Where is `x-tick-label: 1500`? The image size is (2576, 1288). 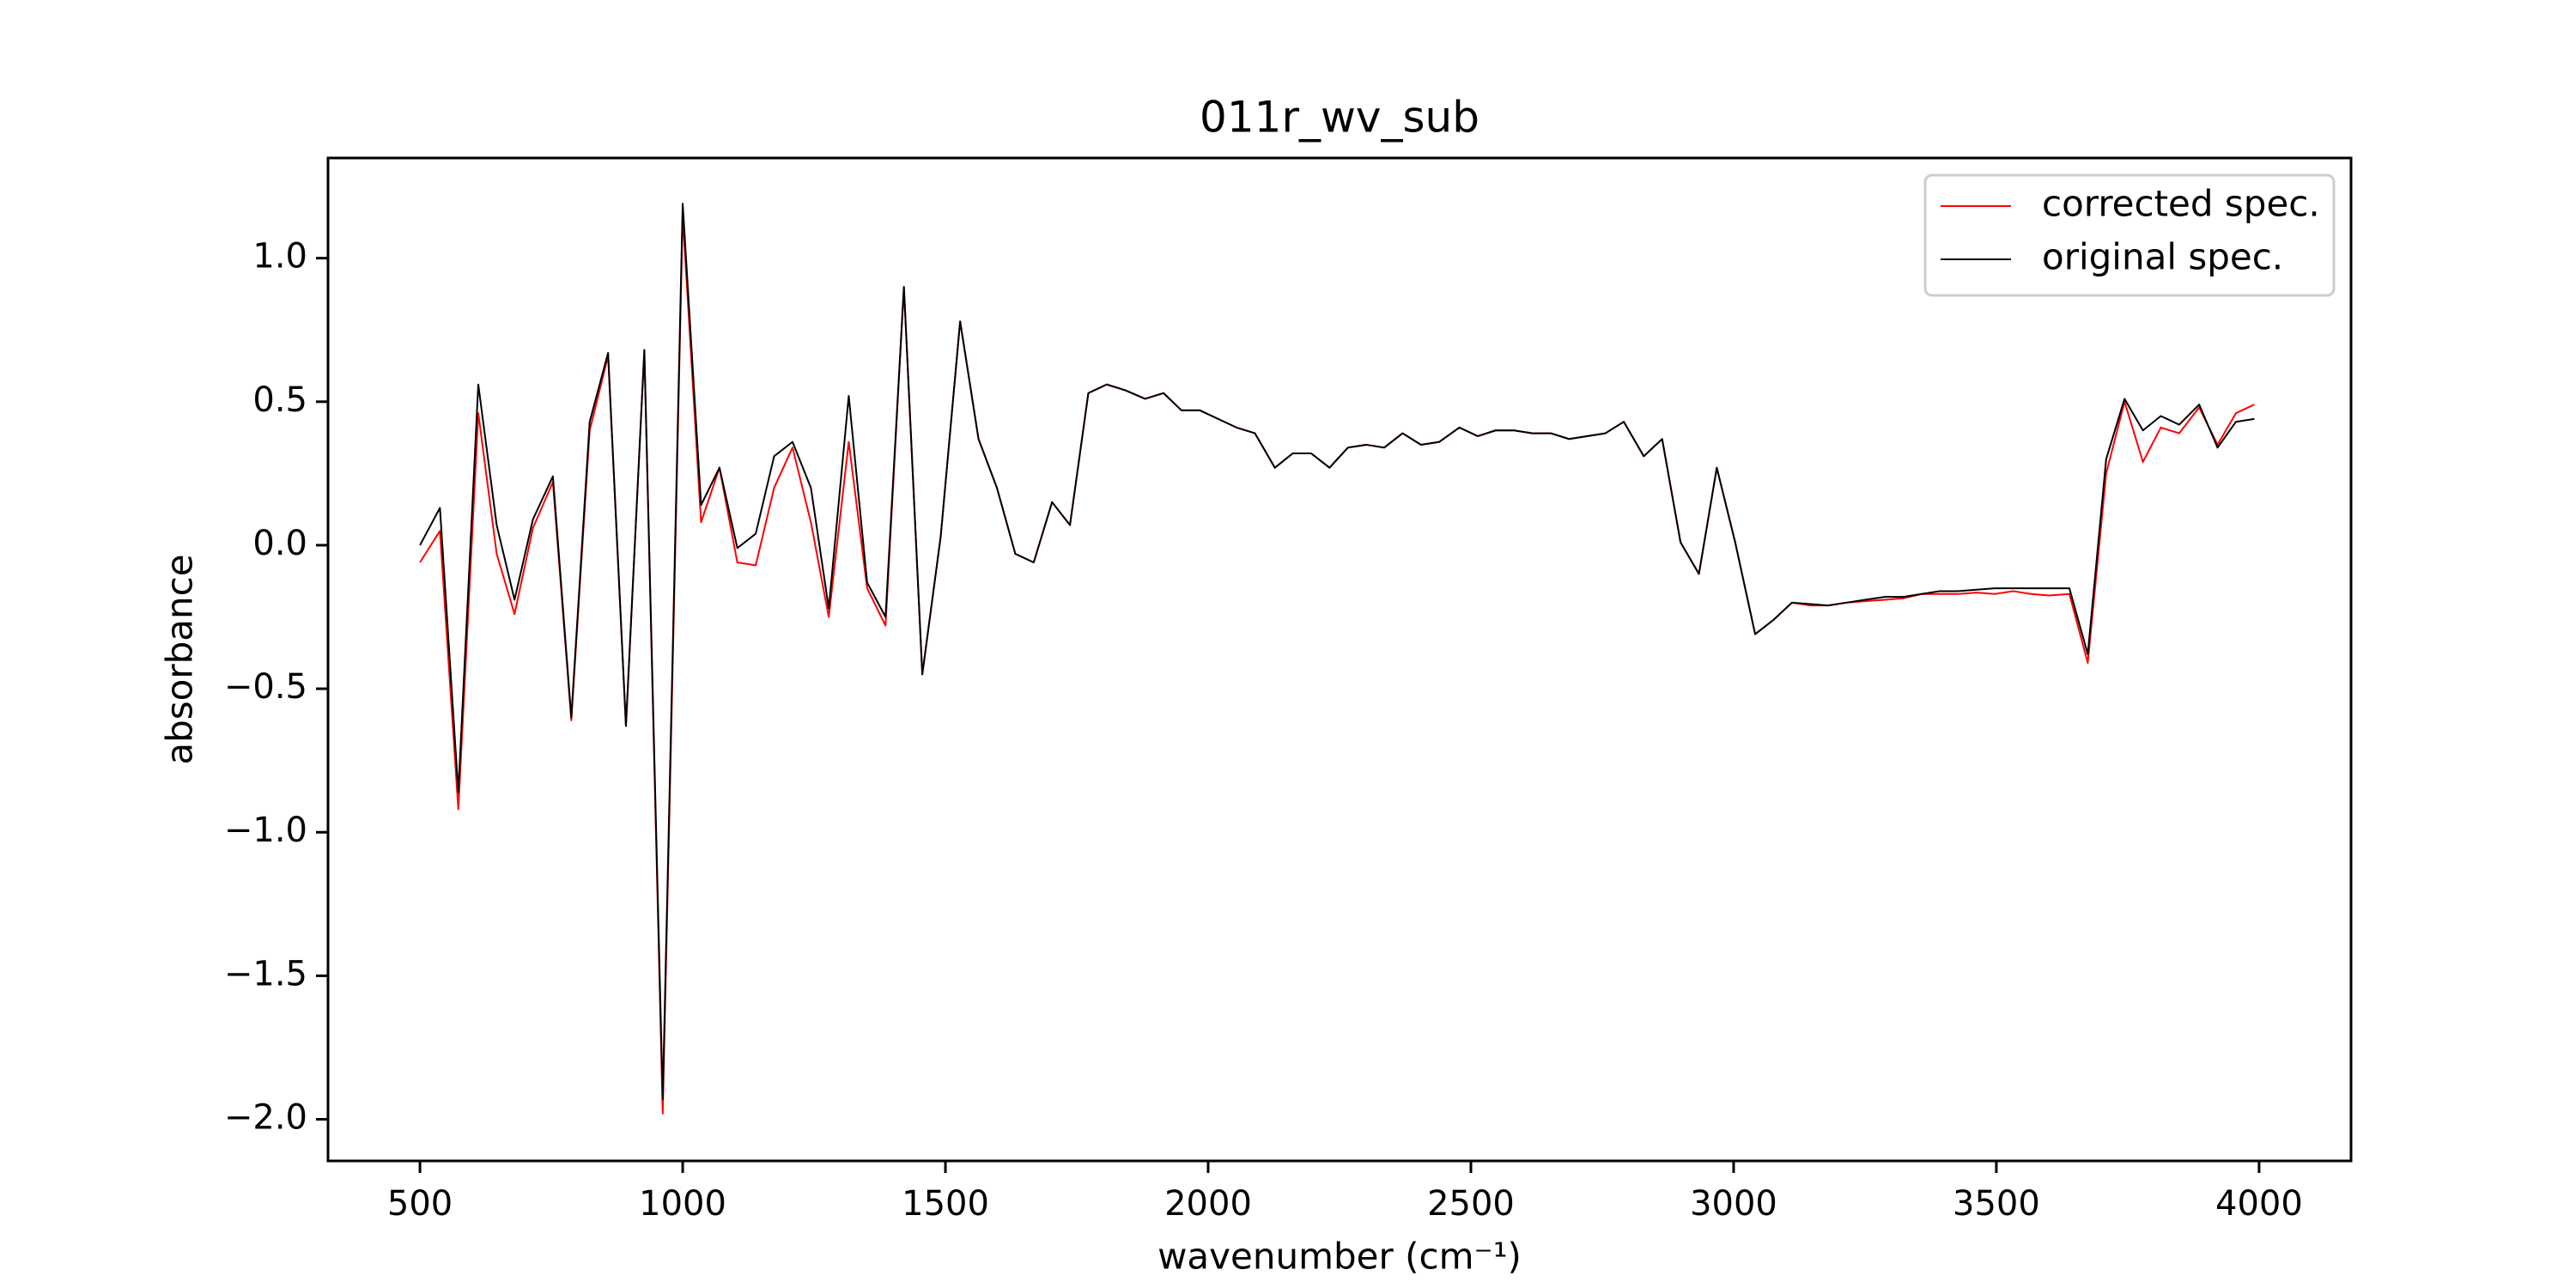
x-tick-label: 1500 is located at coordinates (946, 1204).